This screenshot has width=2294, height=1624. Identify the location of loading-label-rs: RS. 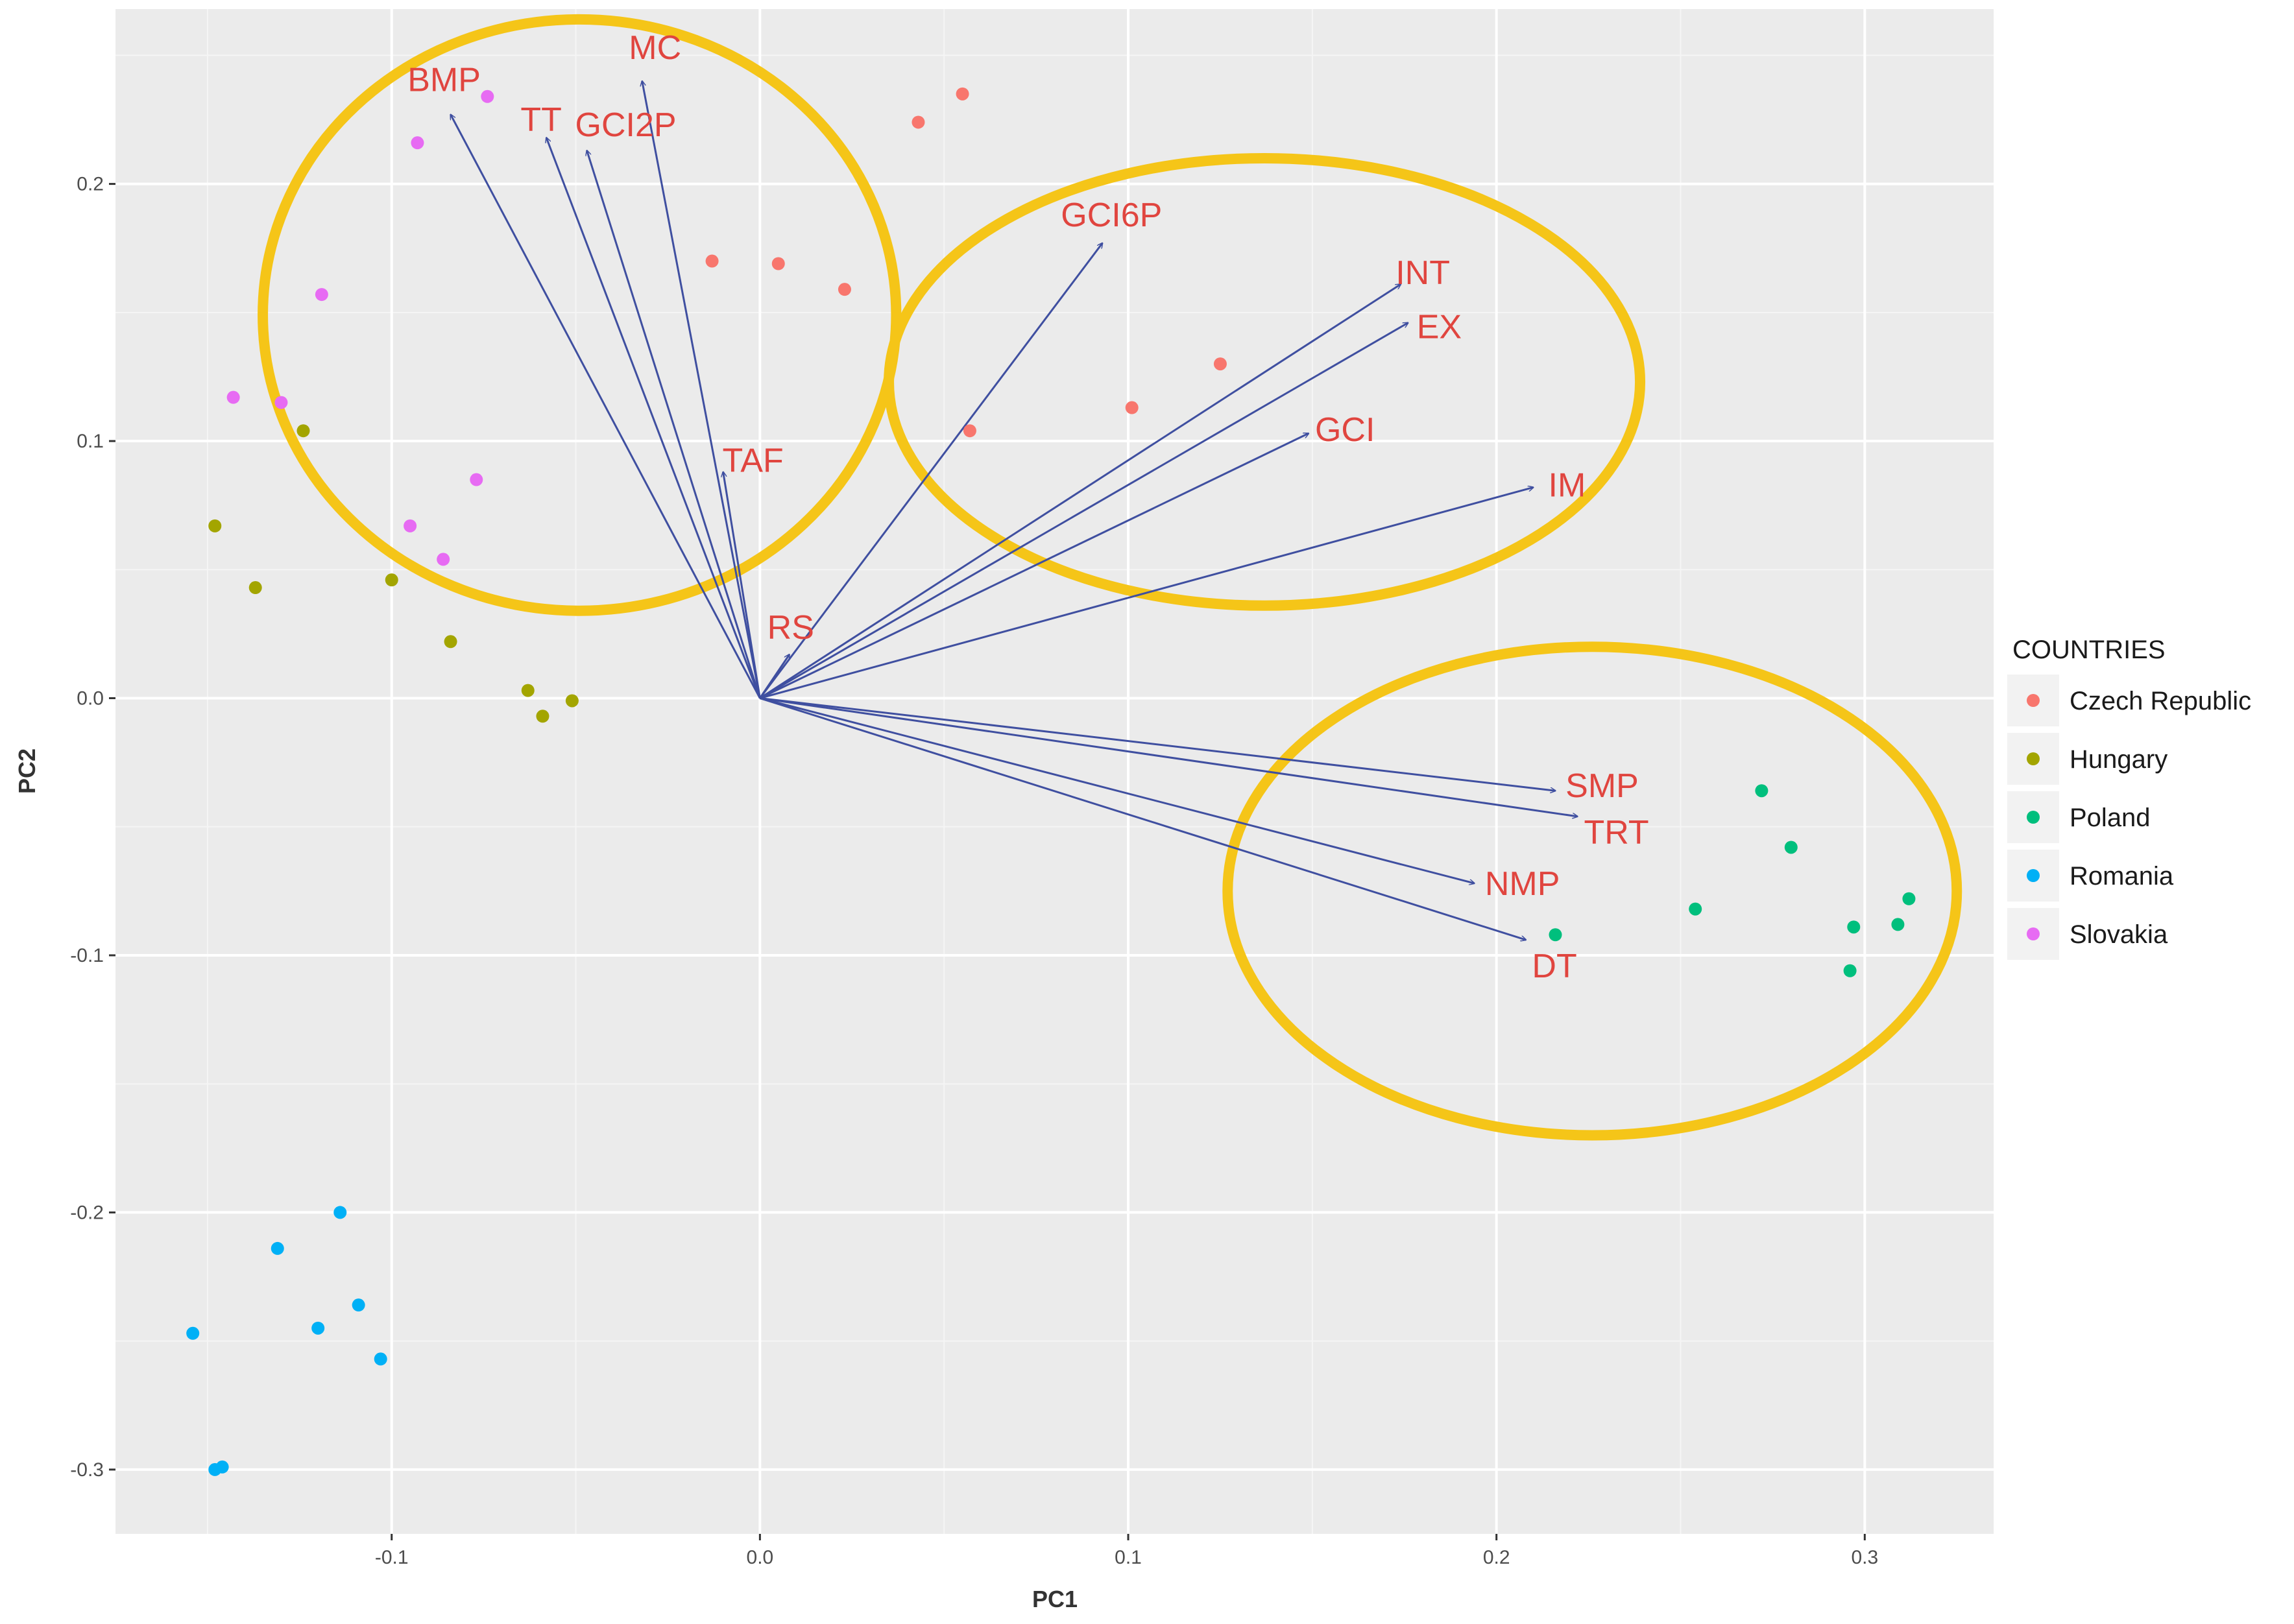
(790, 628).